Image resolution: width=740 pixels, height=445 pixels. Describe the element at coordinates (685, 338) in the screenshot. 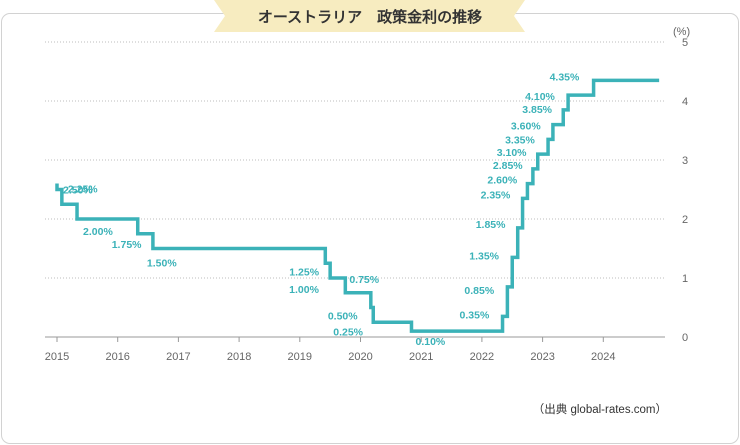

I see `y-tick-label: 0` at that location.